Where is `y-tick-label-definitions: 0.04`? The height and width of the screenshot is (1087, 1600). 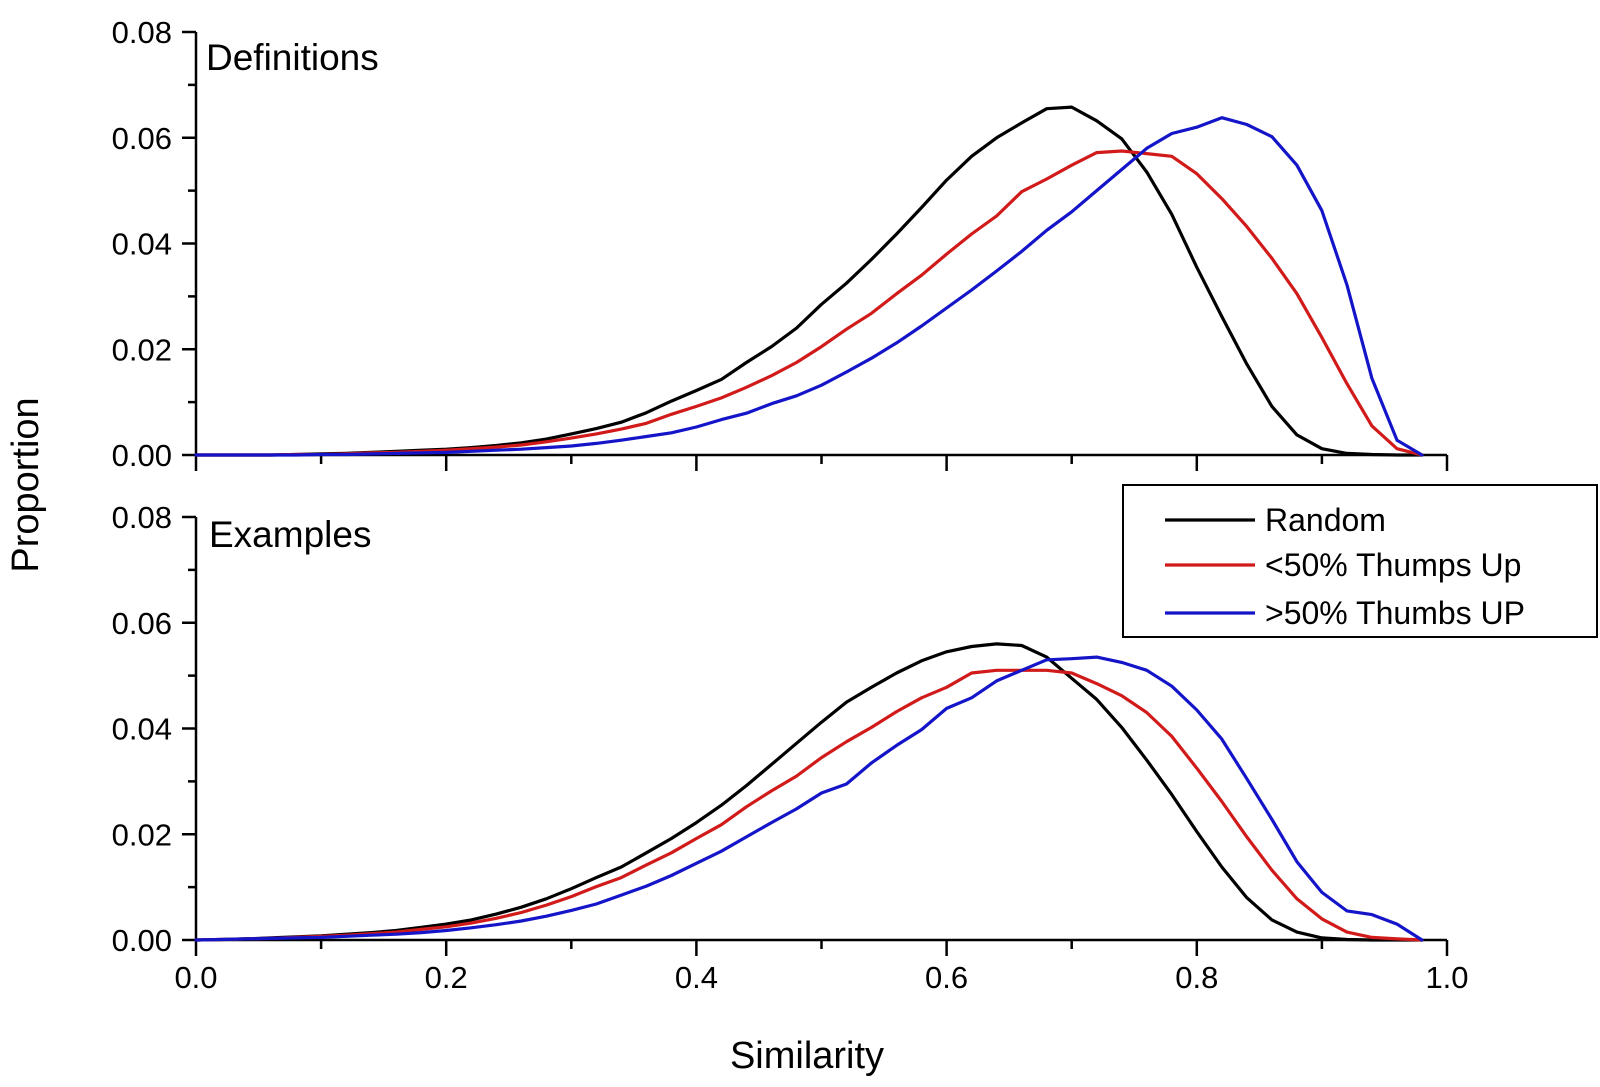
y-tick-label-definitions: 0.04 is located at coordinates (142, 244).